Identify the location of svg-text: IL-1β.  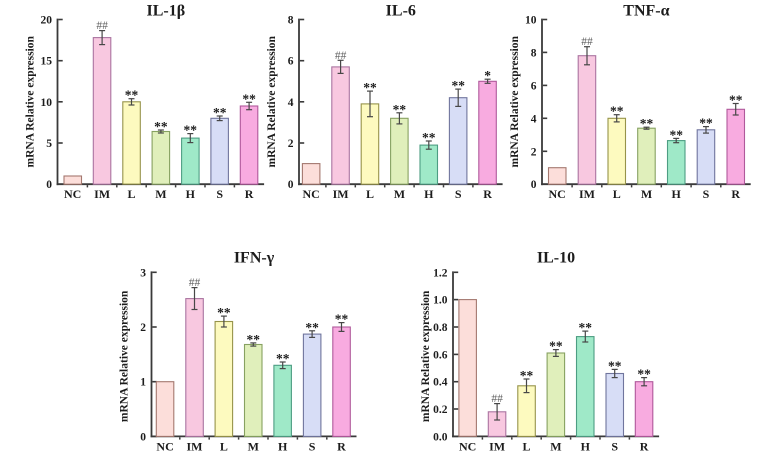
(165, 11).